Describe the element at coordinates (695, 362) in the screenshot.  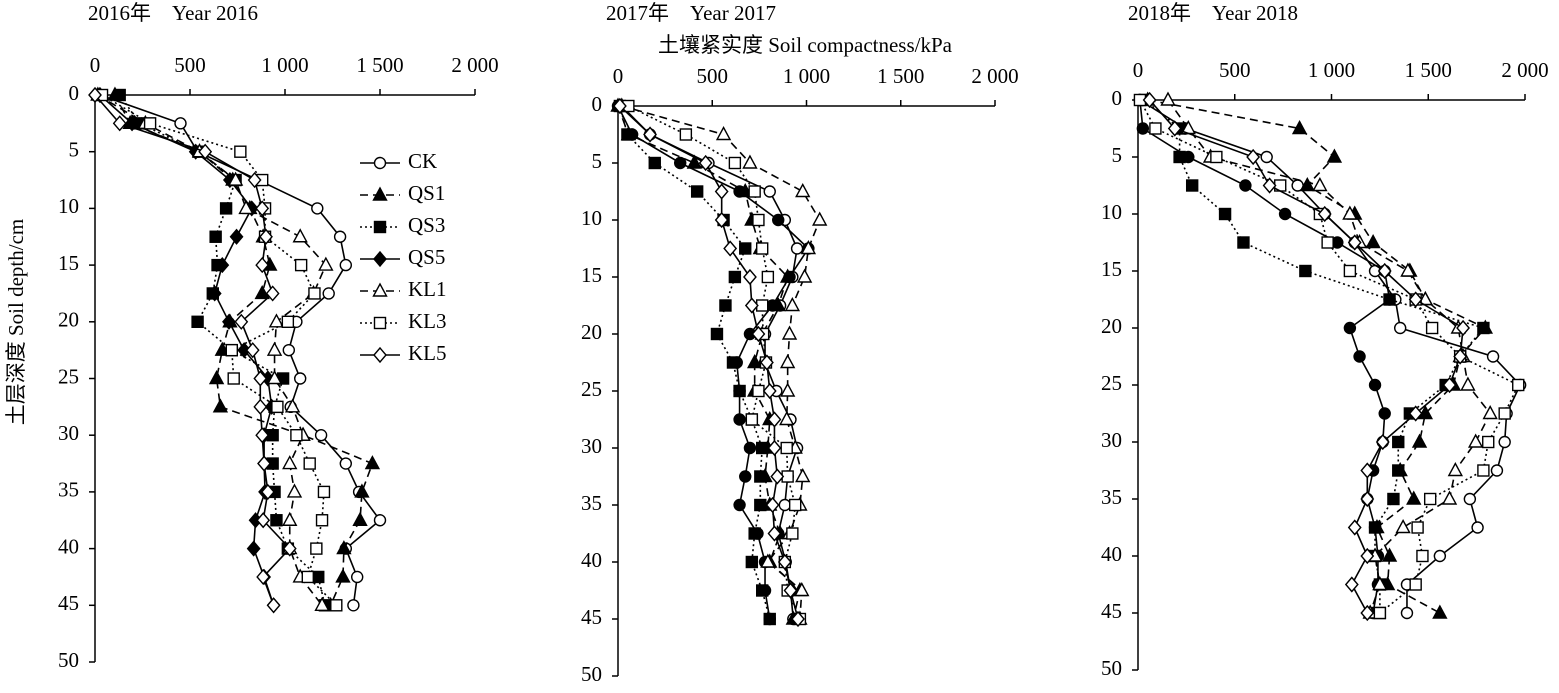
I see `series-line` at that location.